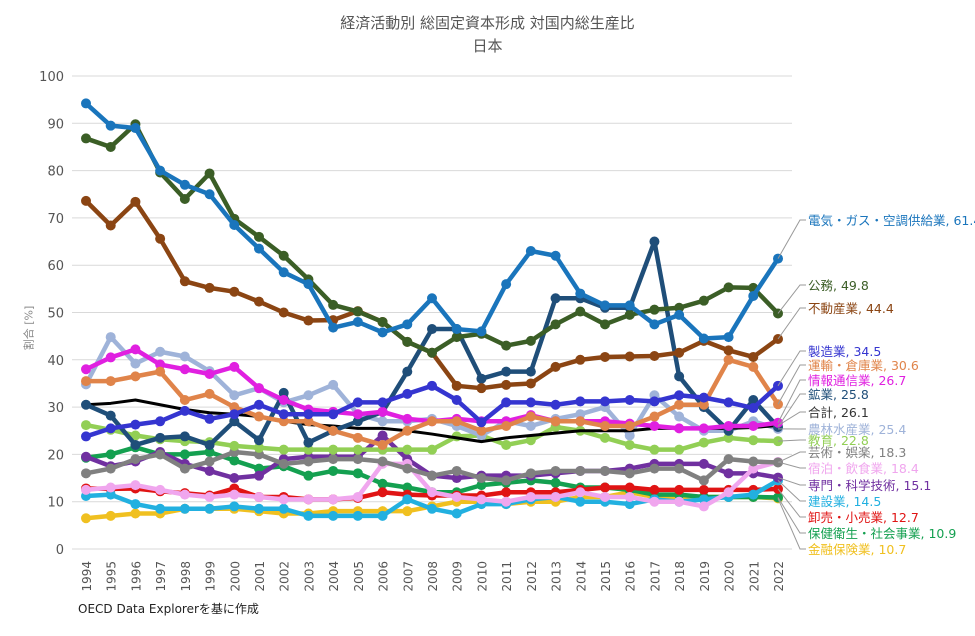 Image resolution: width=975 pixels, height=636 pixels. What do you see at coordinates (857, 452) in the screenshot?
I see `series-label: 芸術・娯楽, 18.3` at bounding box center [857, 452].